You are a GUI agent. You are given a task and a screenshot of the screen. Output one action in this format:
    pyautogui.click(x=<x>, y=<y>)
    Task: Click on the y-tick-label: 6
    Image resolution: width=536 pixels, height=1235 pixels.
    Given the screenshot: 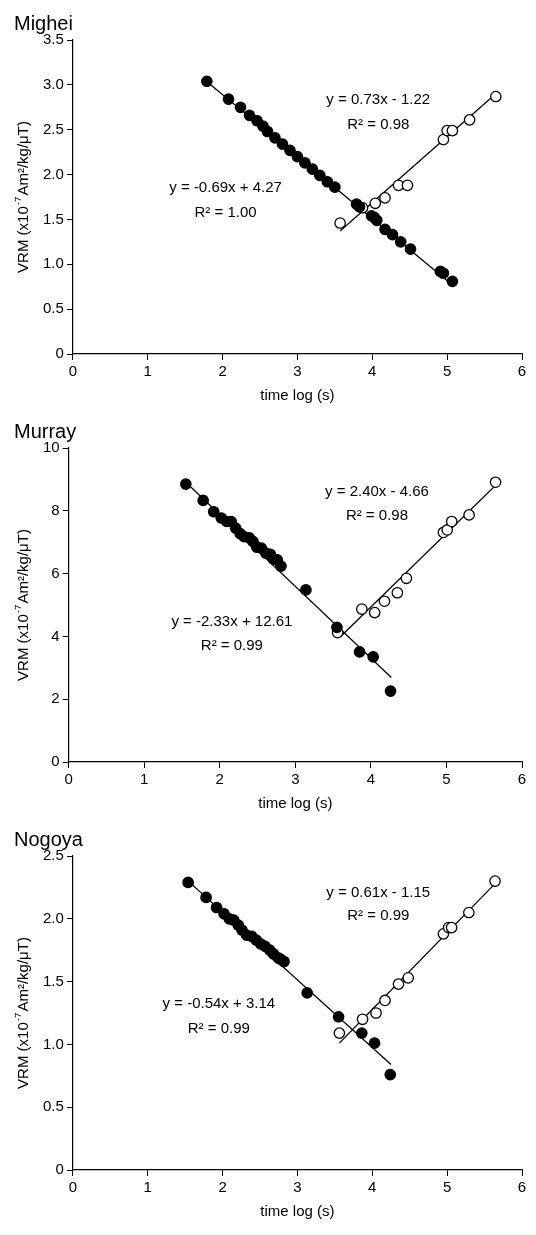 What is the action you would take?
    pyautogui.click(x=55, y=572)
    